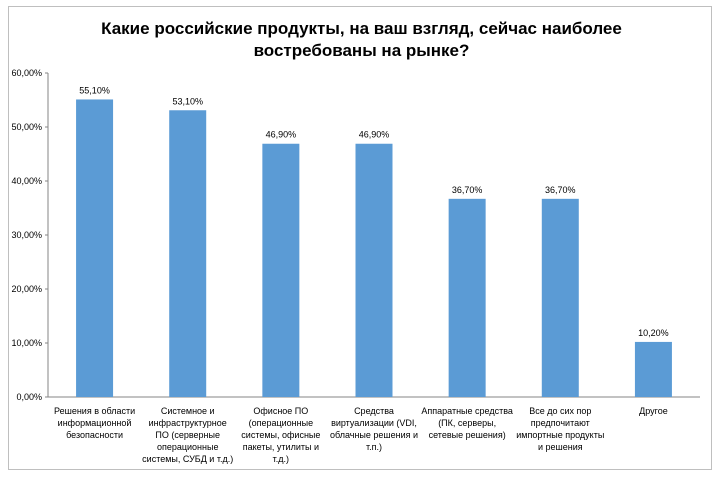  What do you see at coordinates (95, 435) in the screenshot?
I see `x-category-label-line: безопасности` at bounding box center [95, 435].